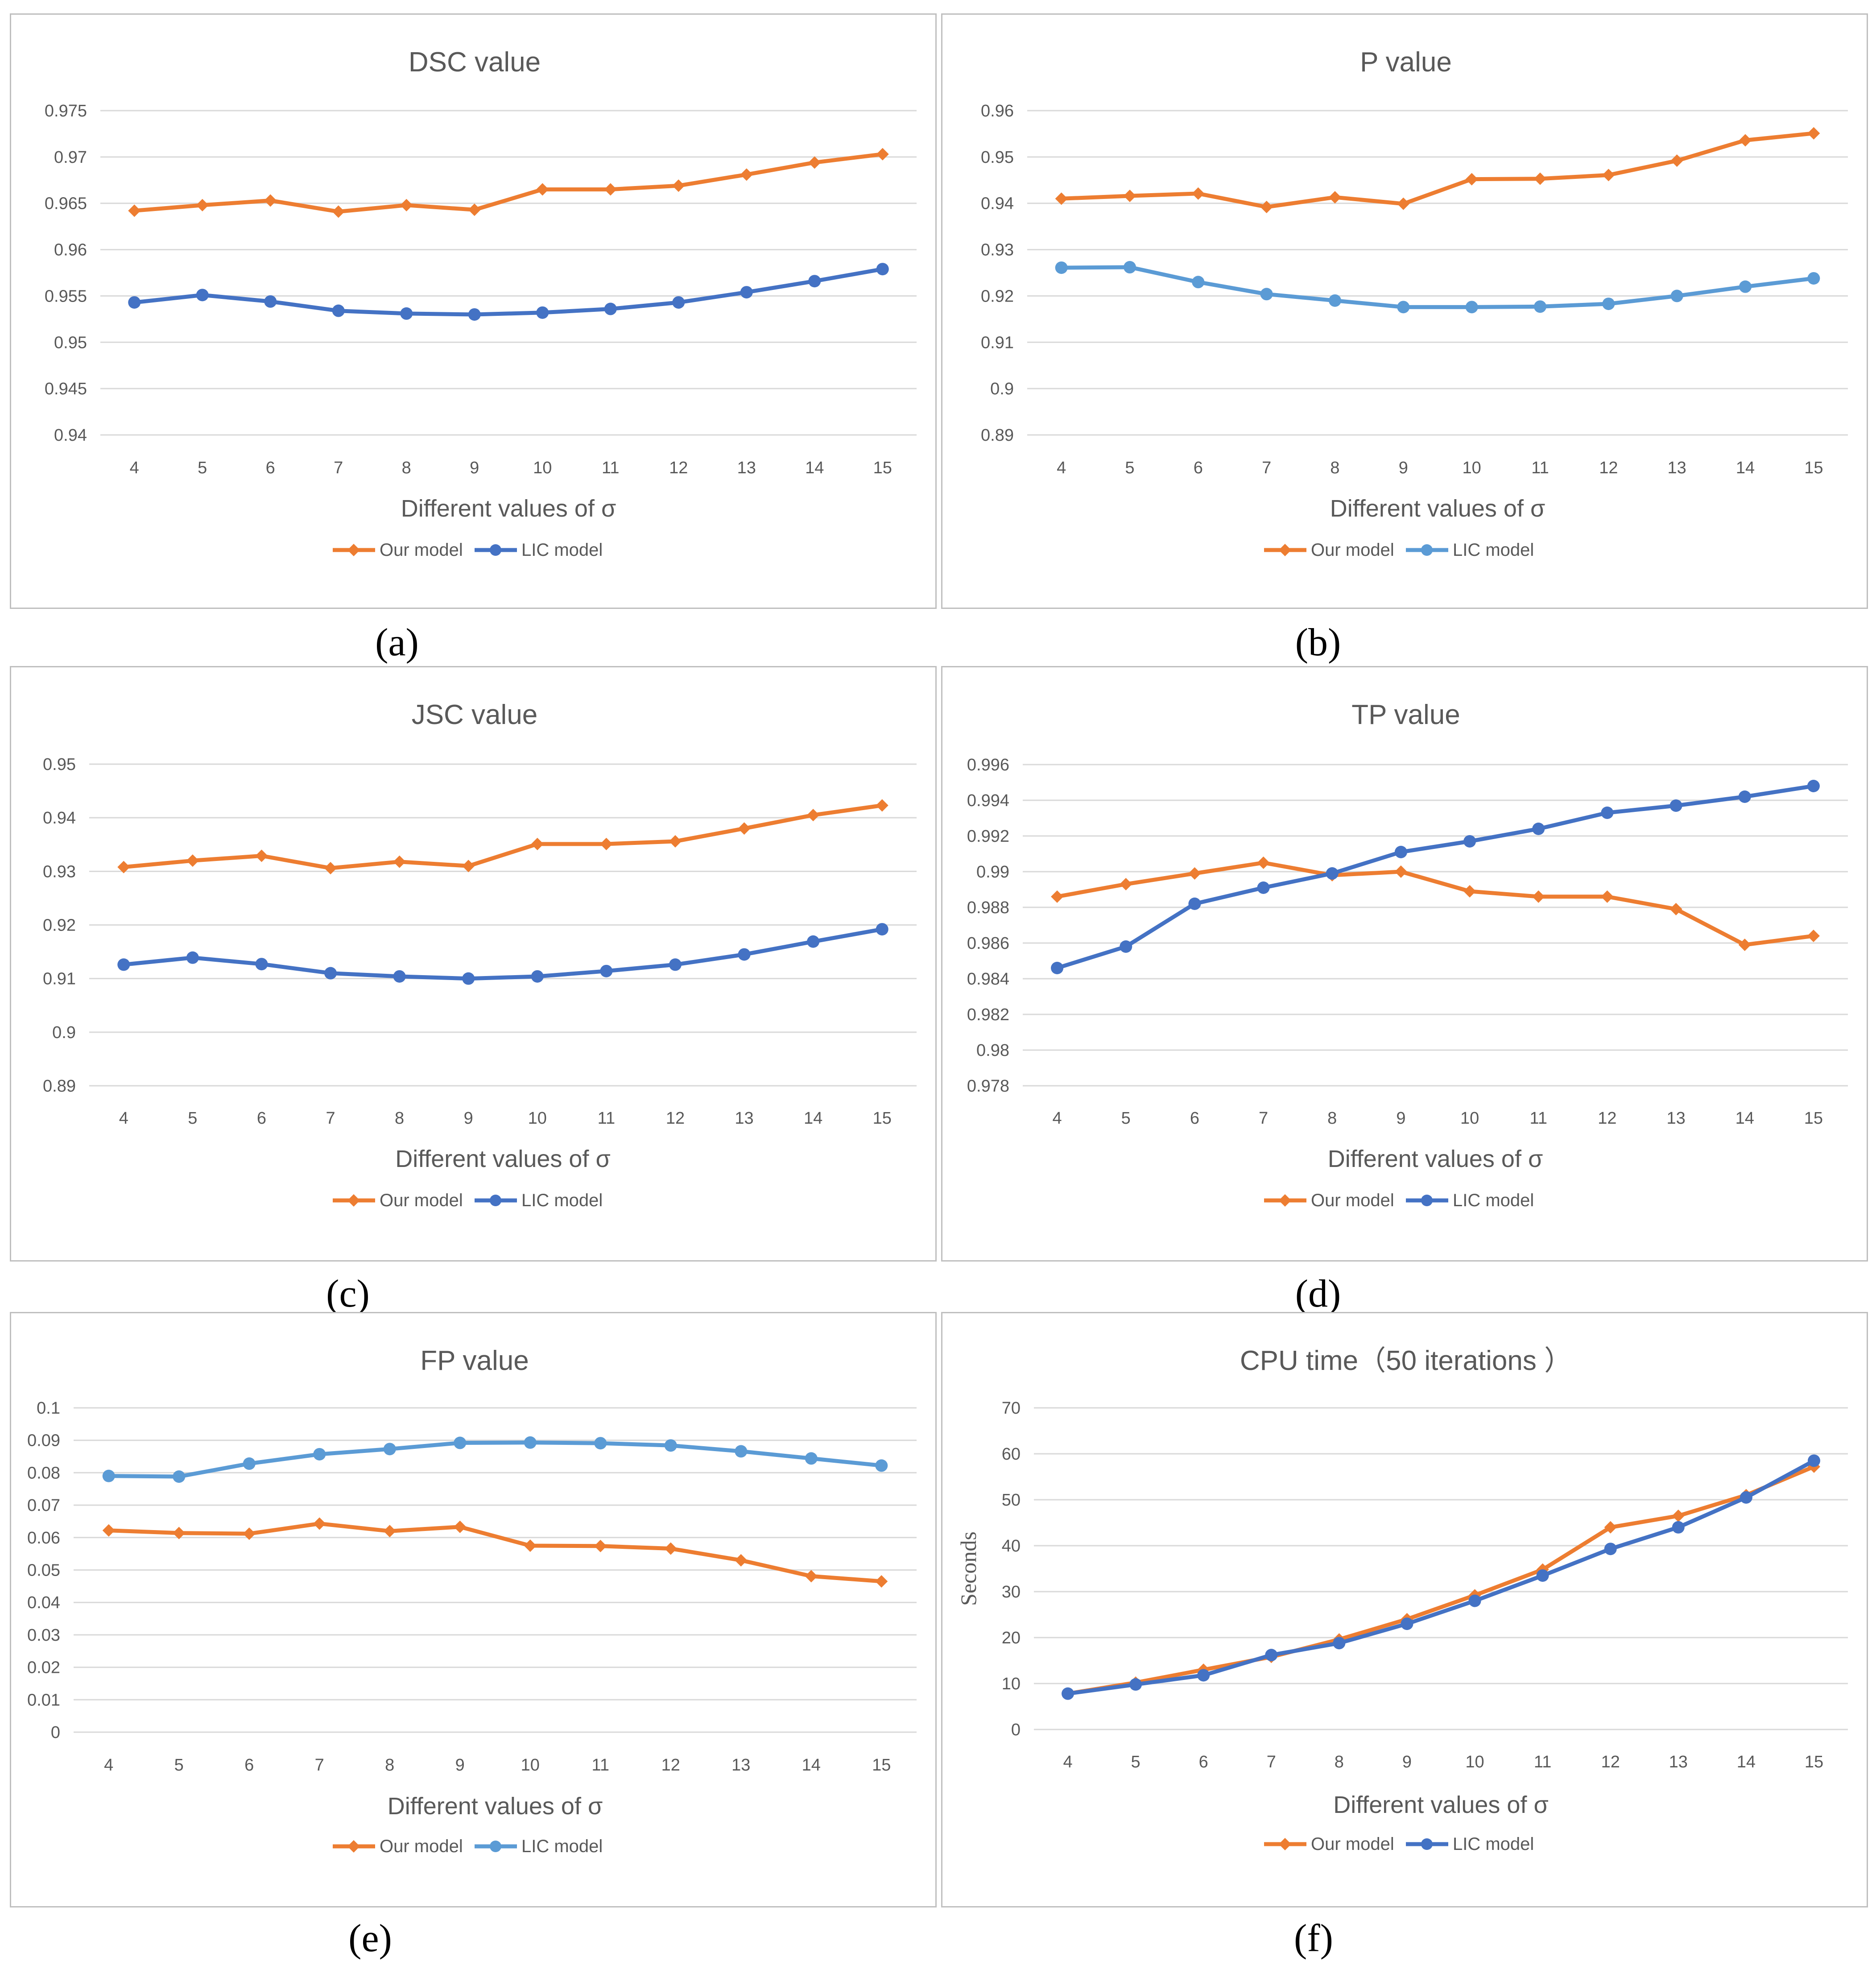 The image size is (1876, 1961). What do you see at coordinates (60, 1086) in the screenshot?
I see `y-tick-label: 0.89` at bounding box center [60, 1086].